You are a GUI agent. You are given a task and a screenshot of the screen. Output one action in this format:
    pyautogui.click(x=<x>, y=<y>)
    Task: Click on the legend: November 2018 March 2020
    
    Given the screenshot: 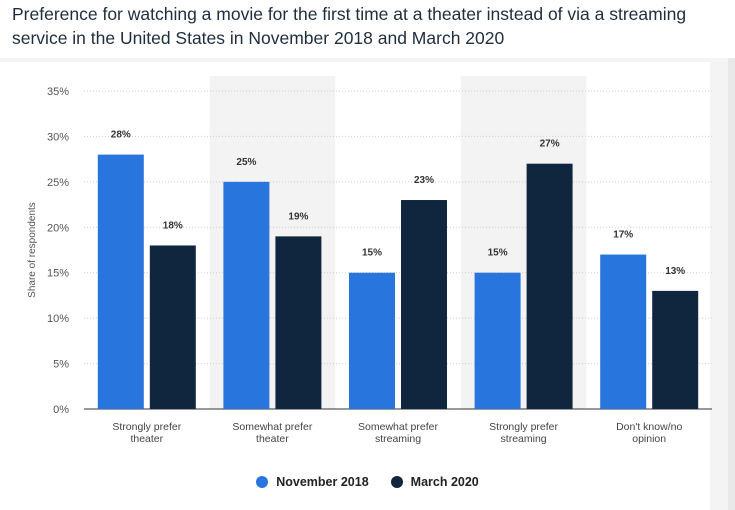 What is the action you would take?
    pyautogui.click(x=367, y=482)
    